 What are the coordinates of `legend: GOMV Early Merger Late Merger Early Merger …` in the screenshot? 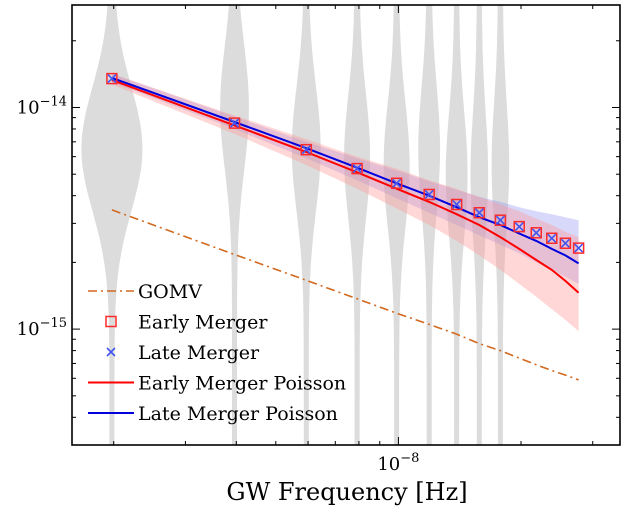 It's located at (217, 353).